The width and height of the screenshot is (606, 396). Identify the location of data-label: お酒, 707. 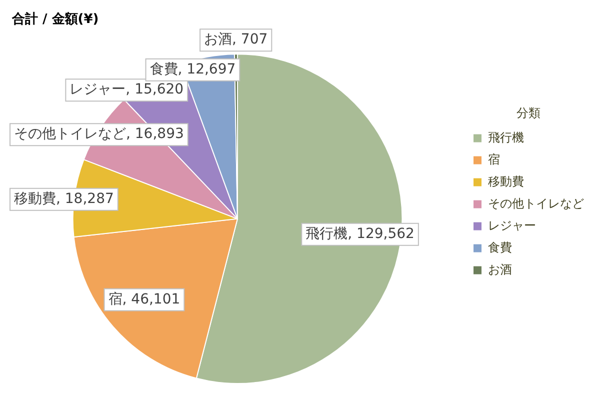
(236, 40).